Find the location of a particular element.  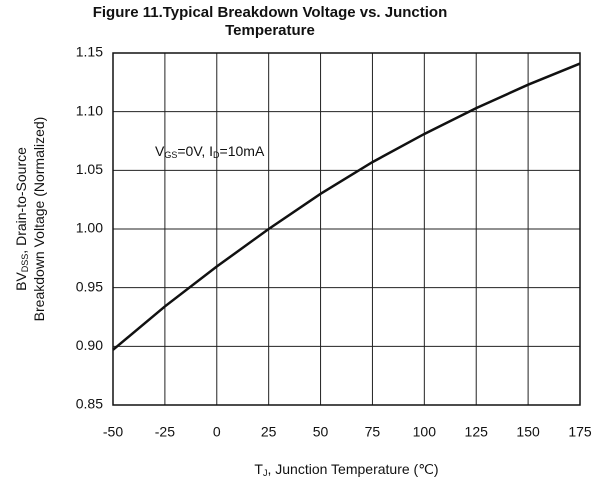

x-tick-label: 150 is located at coordinates (528, 432).